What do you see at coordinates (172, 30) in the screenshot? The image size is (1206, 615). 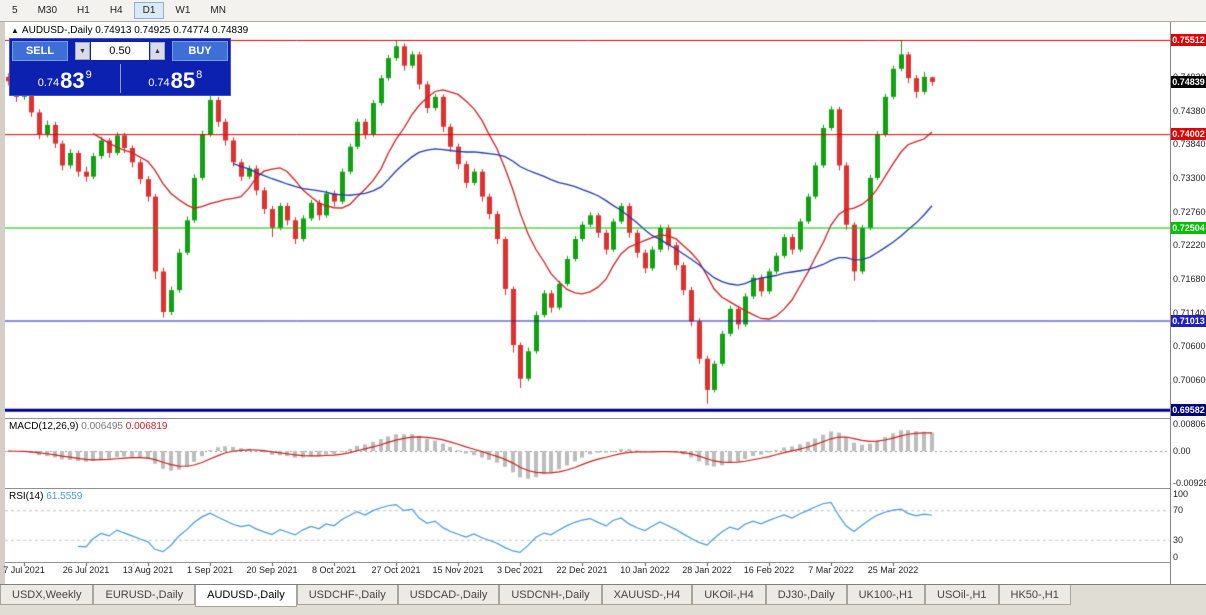 I see `chart-ohlc-values: 0.74913 0.74925 0.74774 0.74839` at bounding box center [172, 30].